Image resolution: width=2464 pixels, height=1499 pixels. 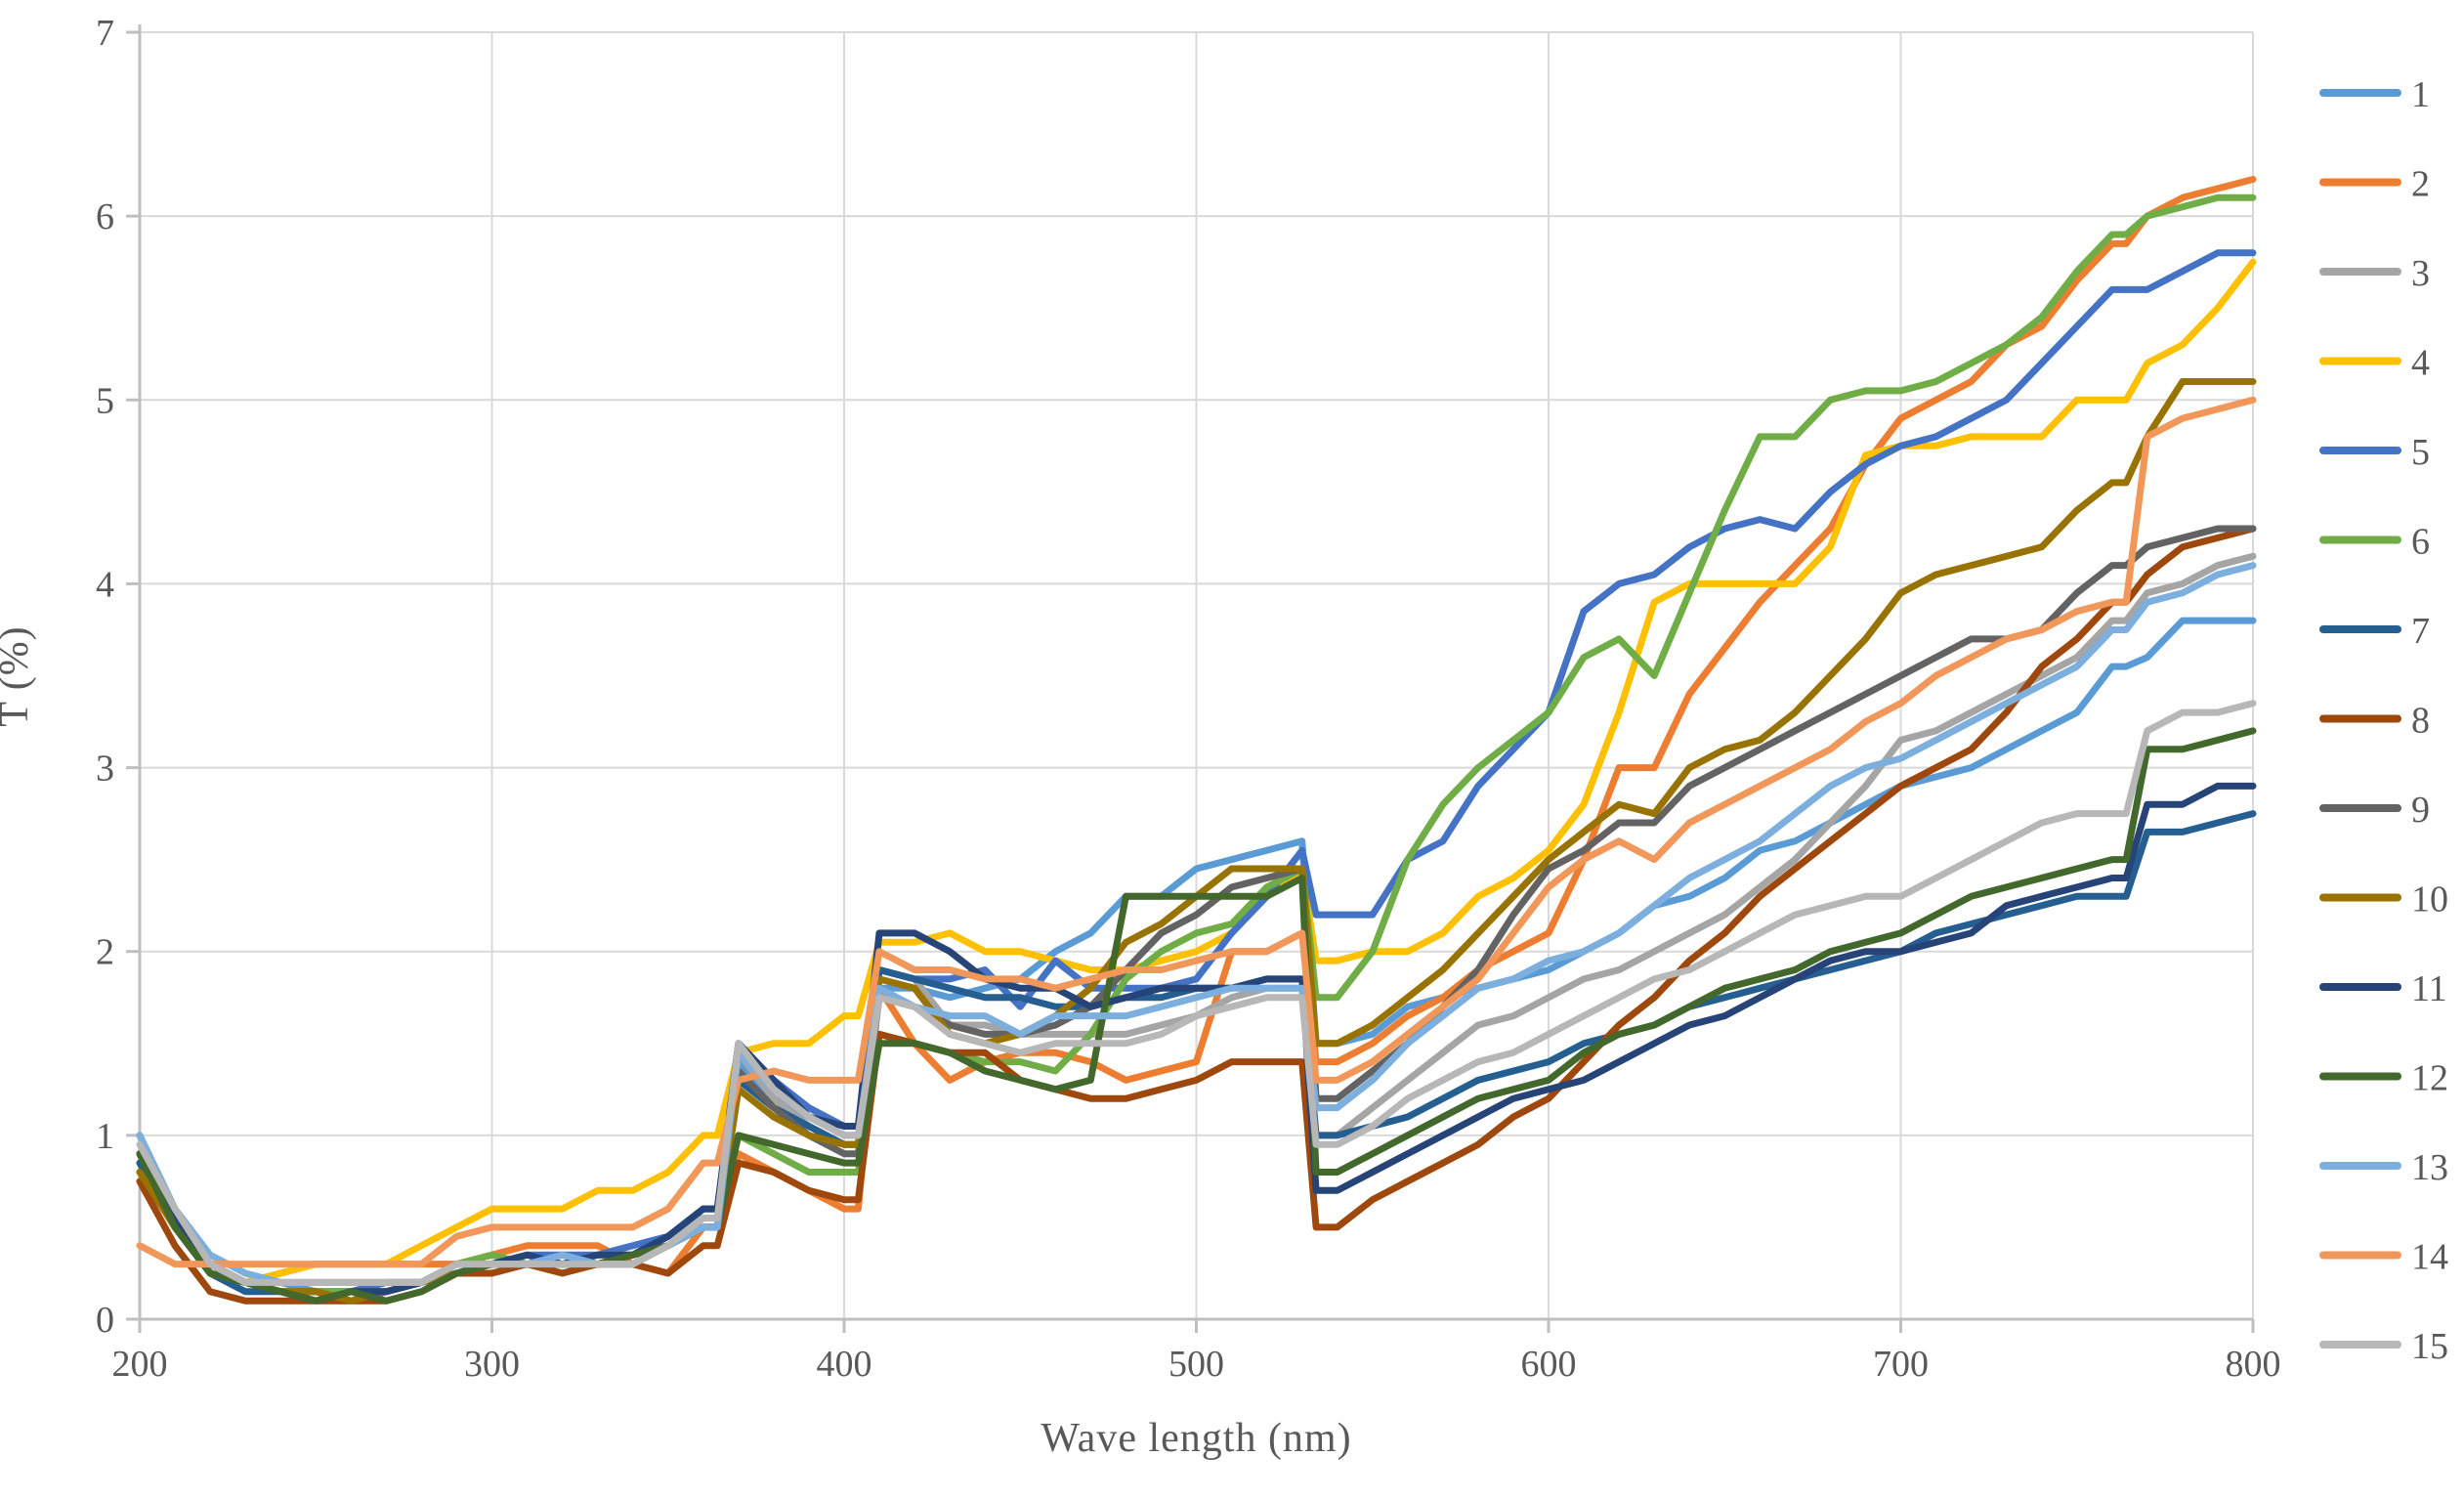 I want to click on y-tick-label-4: 4, so click(x=105, y=584).